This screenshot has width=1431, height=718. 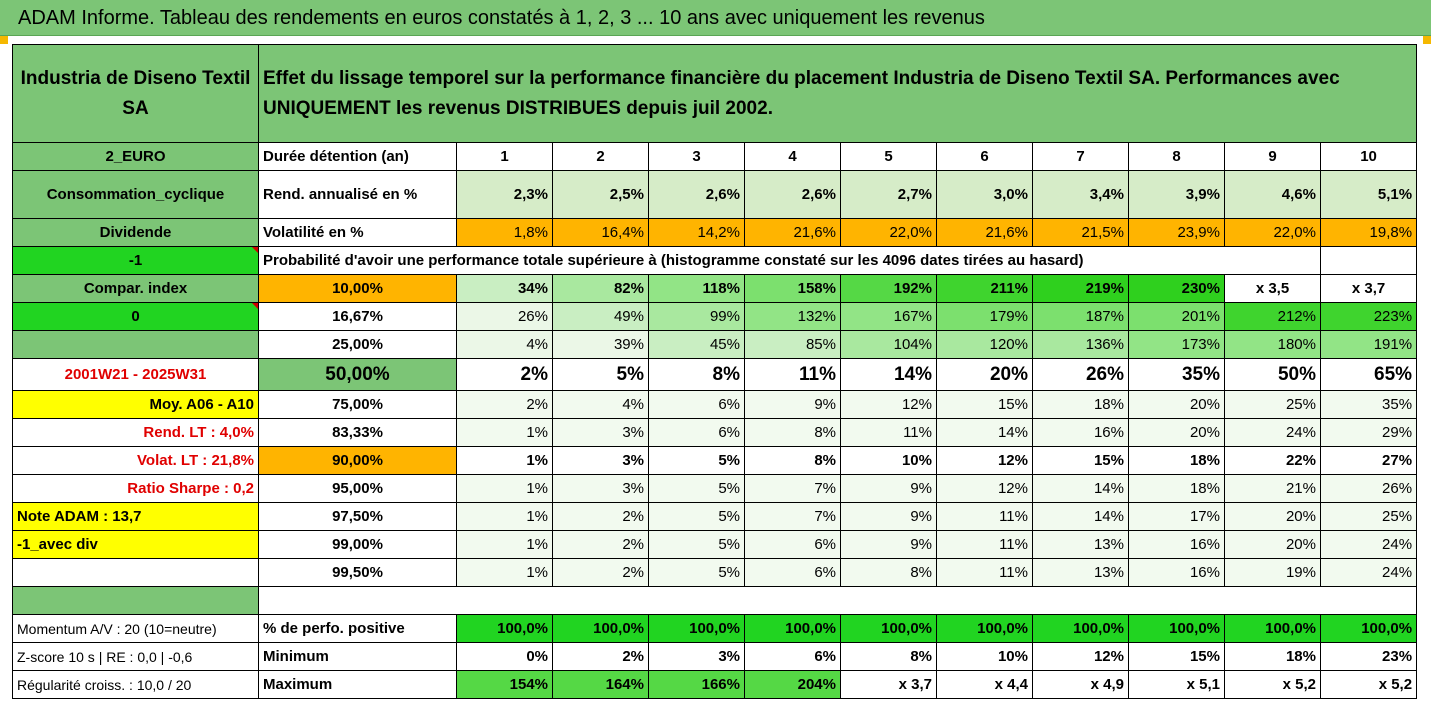 I want to click on side-moy: Moy. A06 - A10, so click(x=135, y=404).